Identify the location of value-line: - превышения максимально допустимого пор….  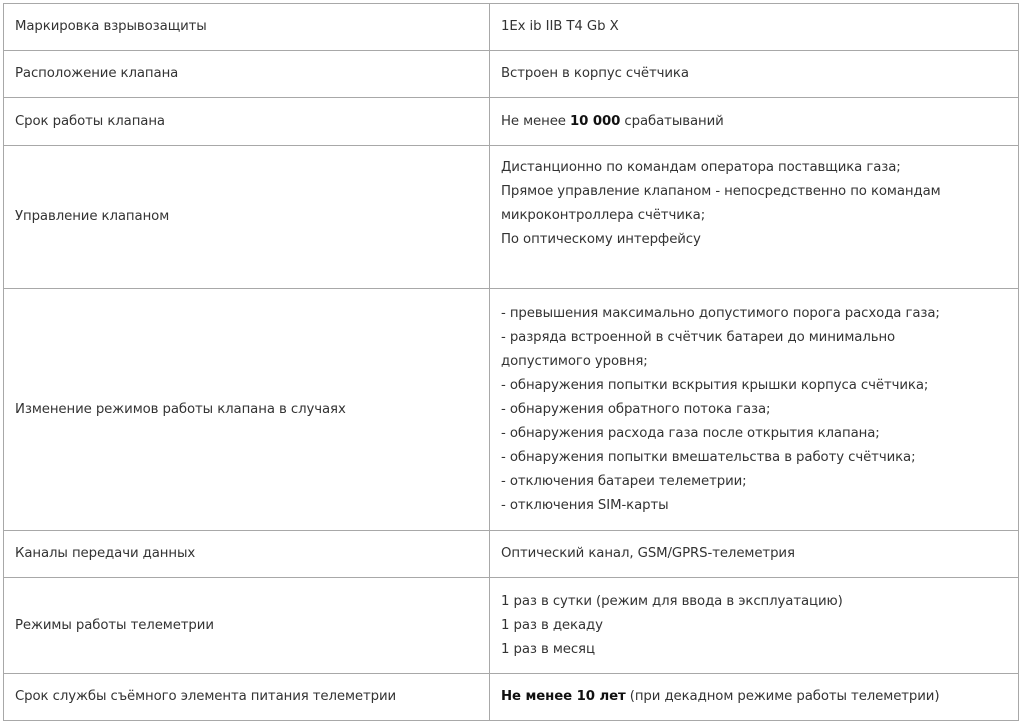
(720, 313).